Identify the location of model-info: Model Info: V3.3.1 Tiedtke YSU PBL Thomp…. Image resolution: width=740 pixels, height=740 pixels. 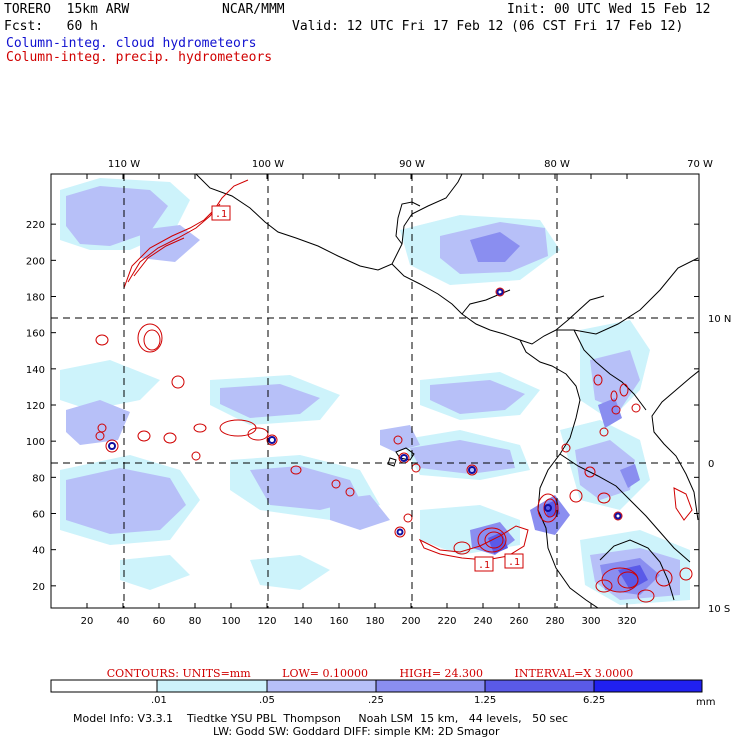
(321, 718).